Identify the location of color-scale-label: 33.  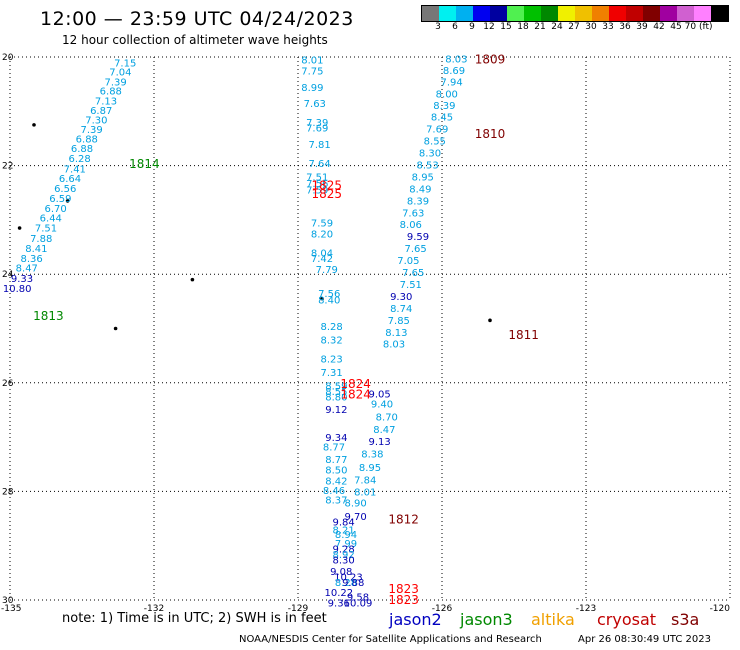
(608, 27).